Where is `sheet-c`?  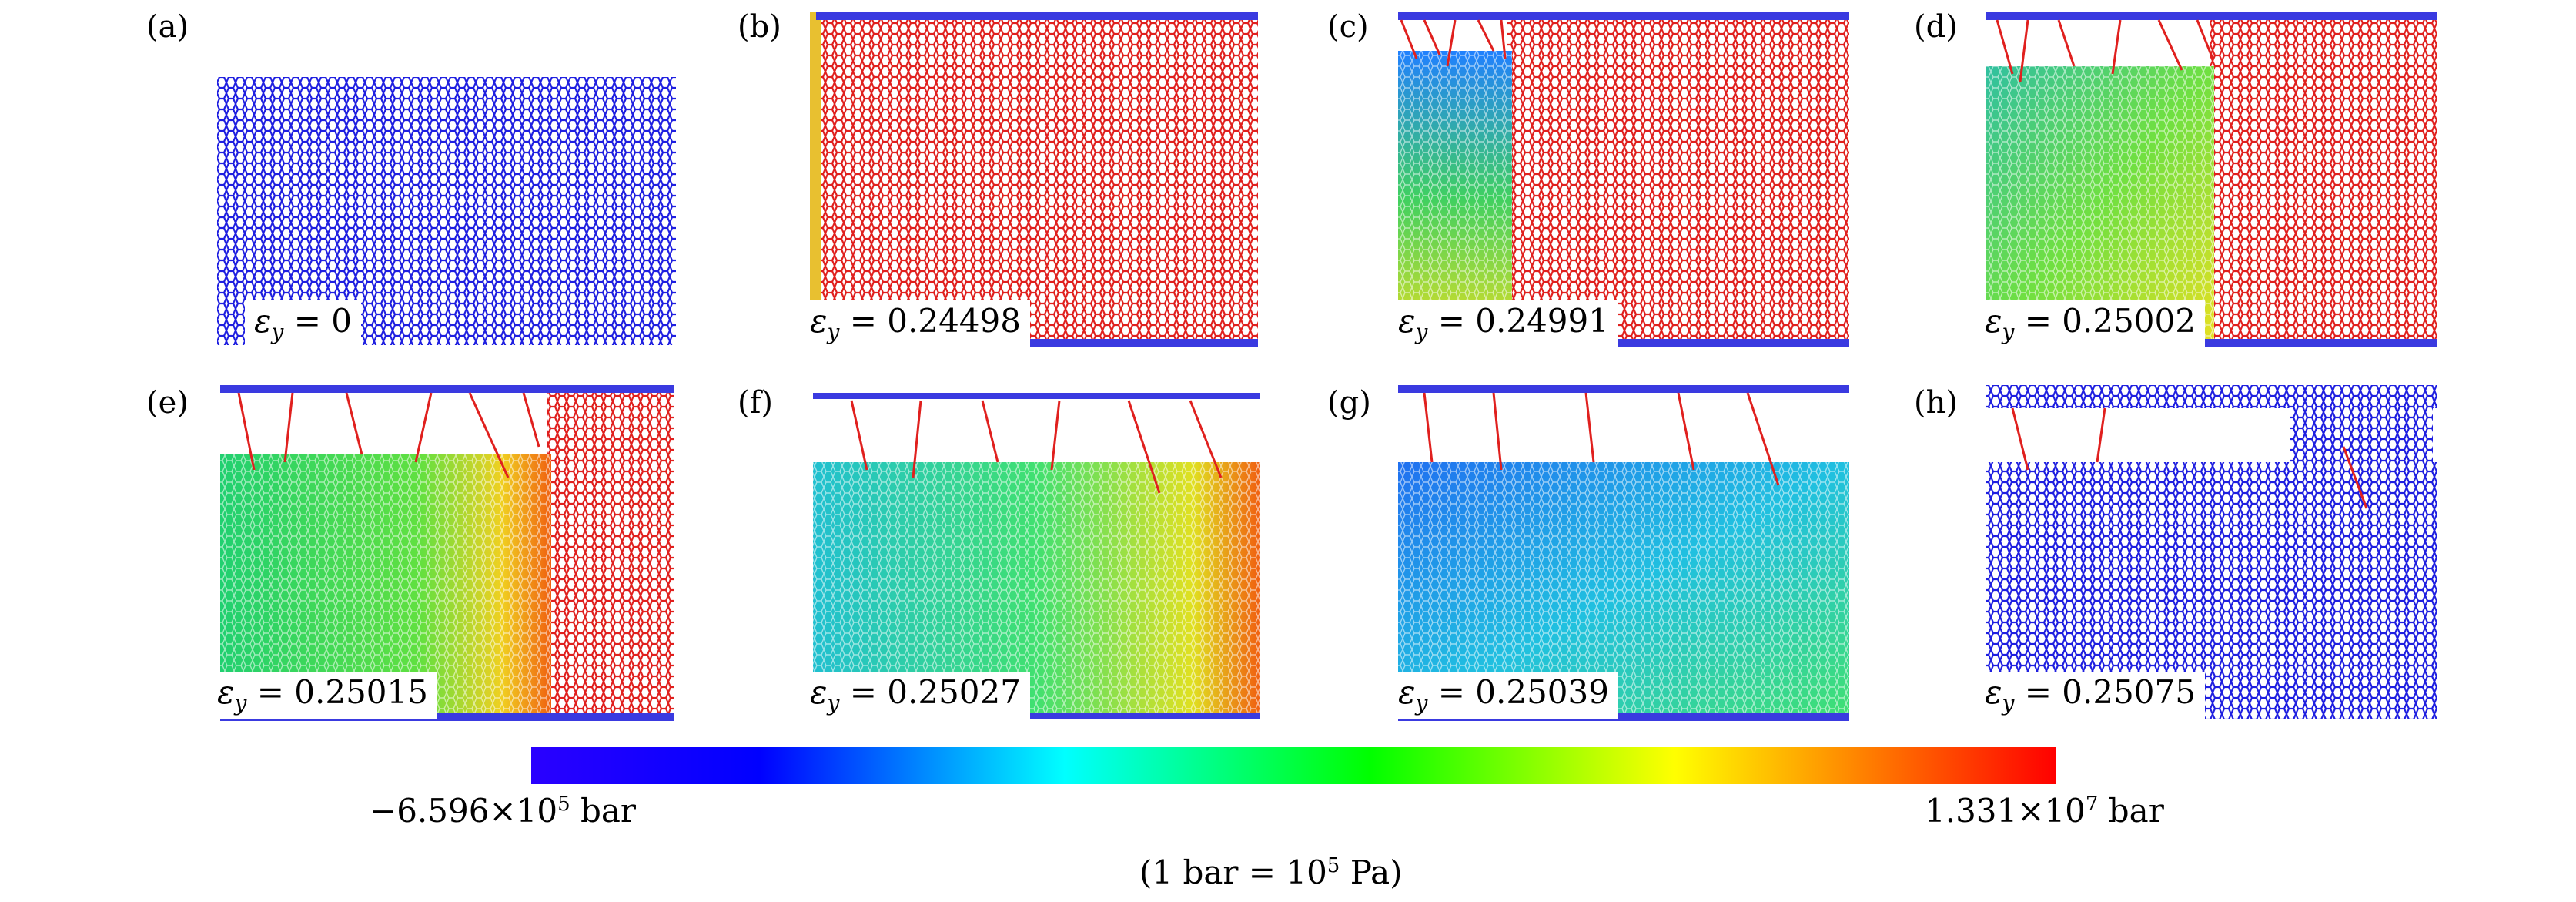
sheet-c is located at coordinates (1623, 180).